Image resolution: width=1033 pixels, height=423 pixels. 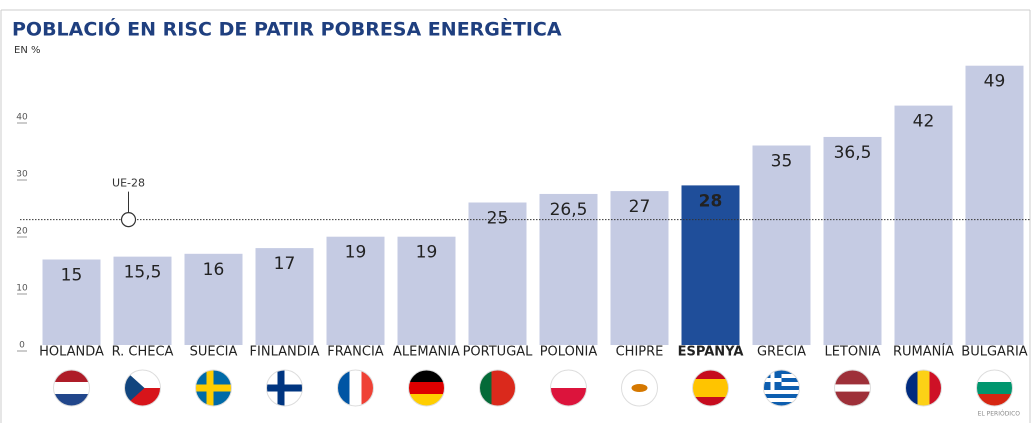 What do you see at coordinates (852, 352) in the screenshot?
I see `x-tick-label: LETONIA` at bounding box center [852, 352].